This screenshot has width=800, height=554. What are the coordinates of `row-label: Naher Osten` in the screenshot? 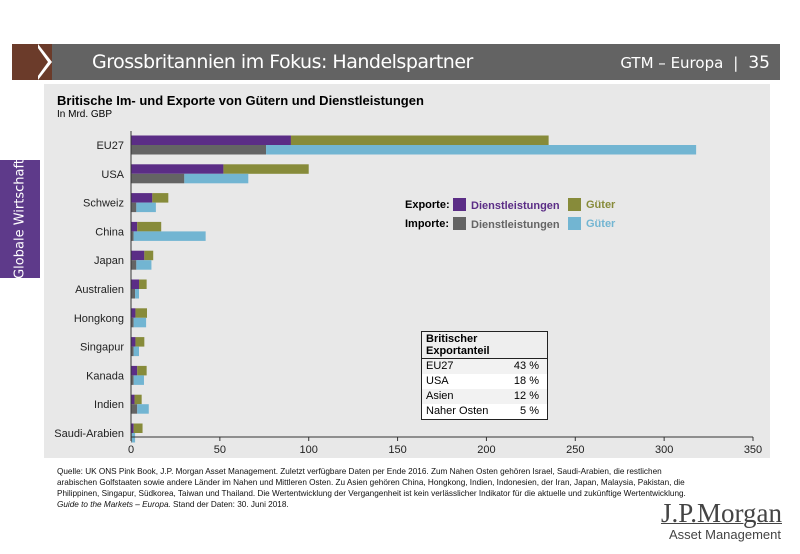 It's located at (457, 411).